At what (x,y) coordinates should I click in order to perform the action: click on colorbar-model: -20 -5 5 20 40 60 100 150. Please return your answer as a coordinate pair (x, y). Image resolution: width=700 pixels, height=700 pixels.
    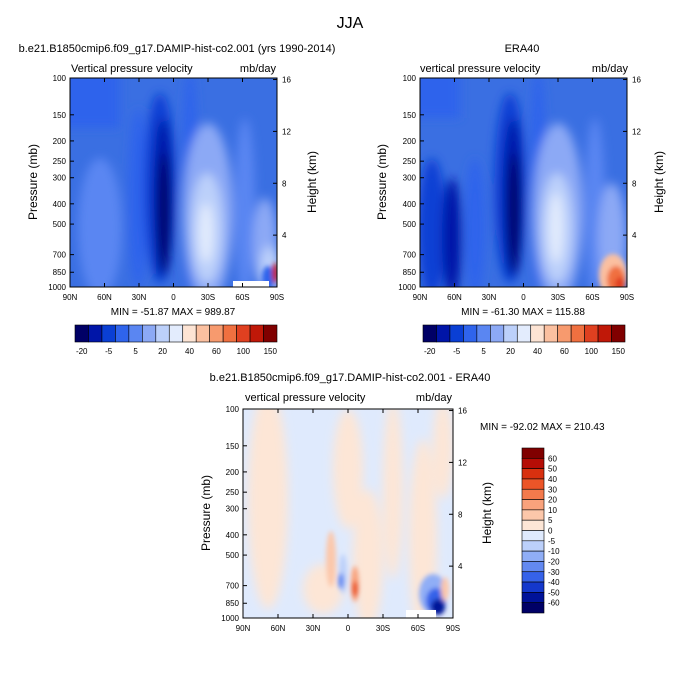
    Looking at the image, I should click on (176, 340).